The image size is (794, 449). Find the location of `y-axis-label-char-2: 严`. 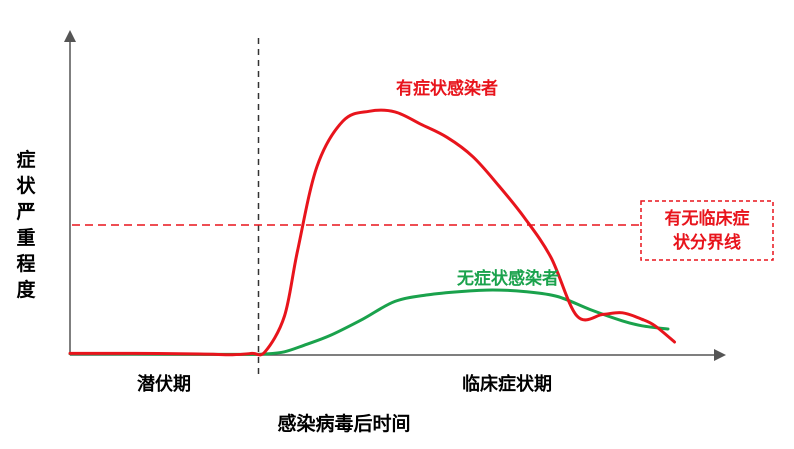

y-axis-label-char-2: 严 is located at coordinates (25, 212).